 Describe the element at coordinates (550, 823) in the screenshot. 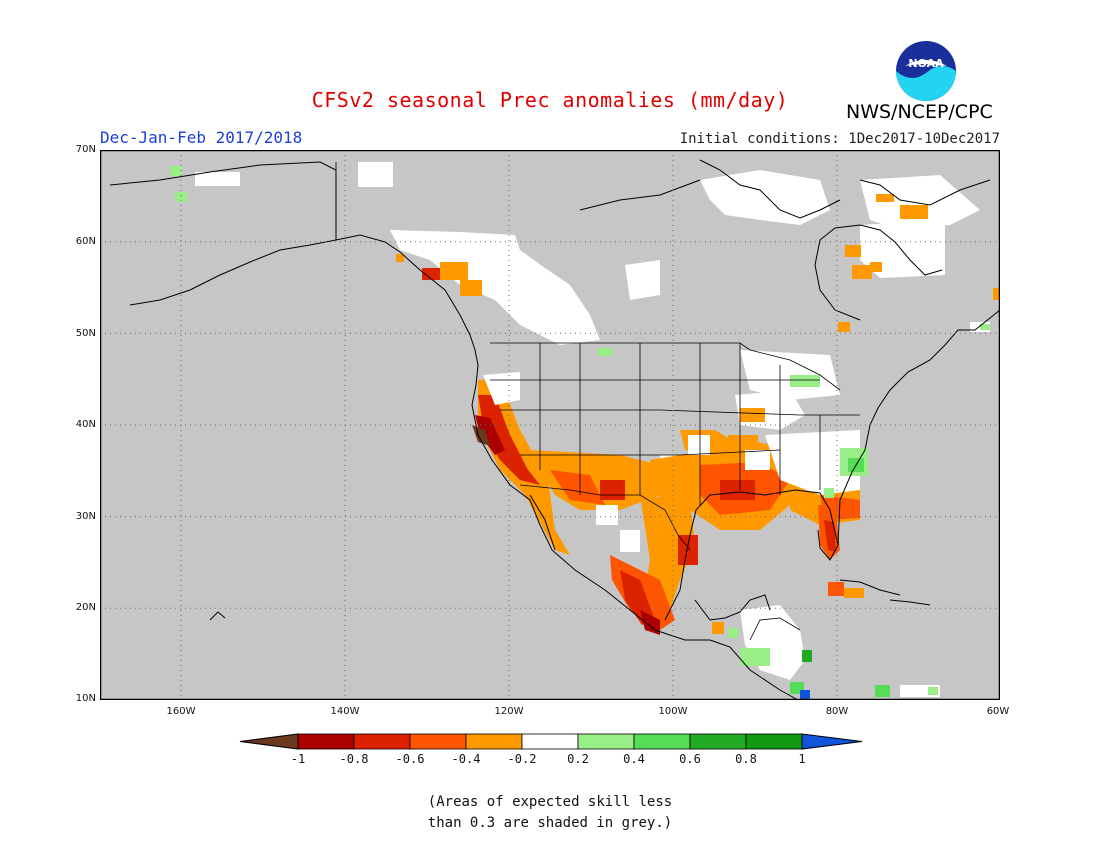

I see `footnote-line-2: than 0.3 are shaded in grey.)` at that location.